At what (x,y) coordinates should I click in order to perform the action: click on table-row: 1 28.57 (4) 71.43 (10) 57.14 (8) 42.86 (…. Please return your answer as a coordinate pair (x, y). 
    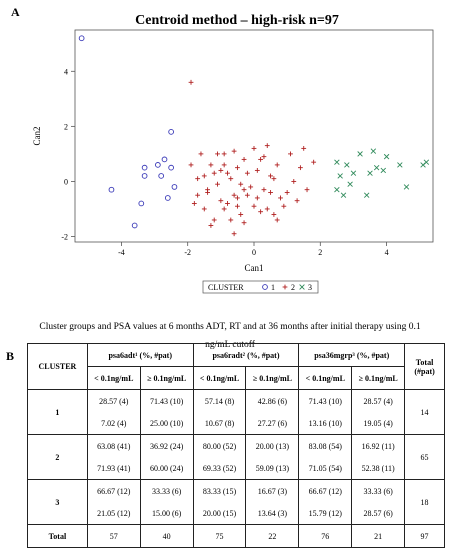
    Looking at the image, I should click on (236, 412).